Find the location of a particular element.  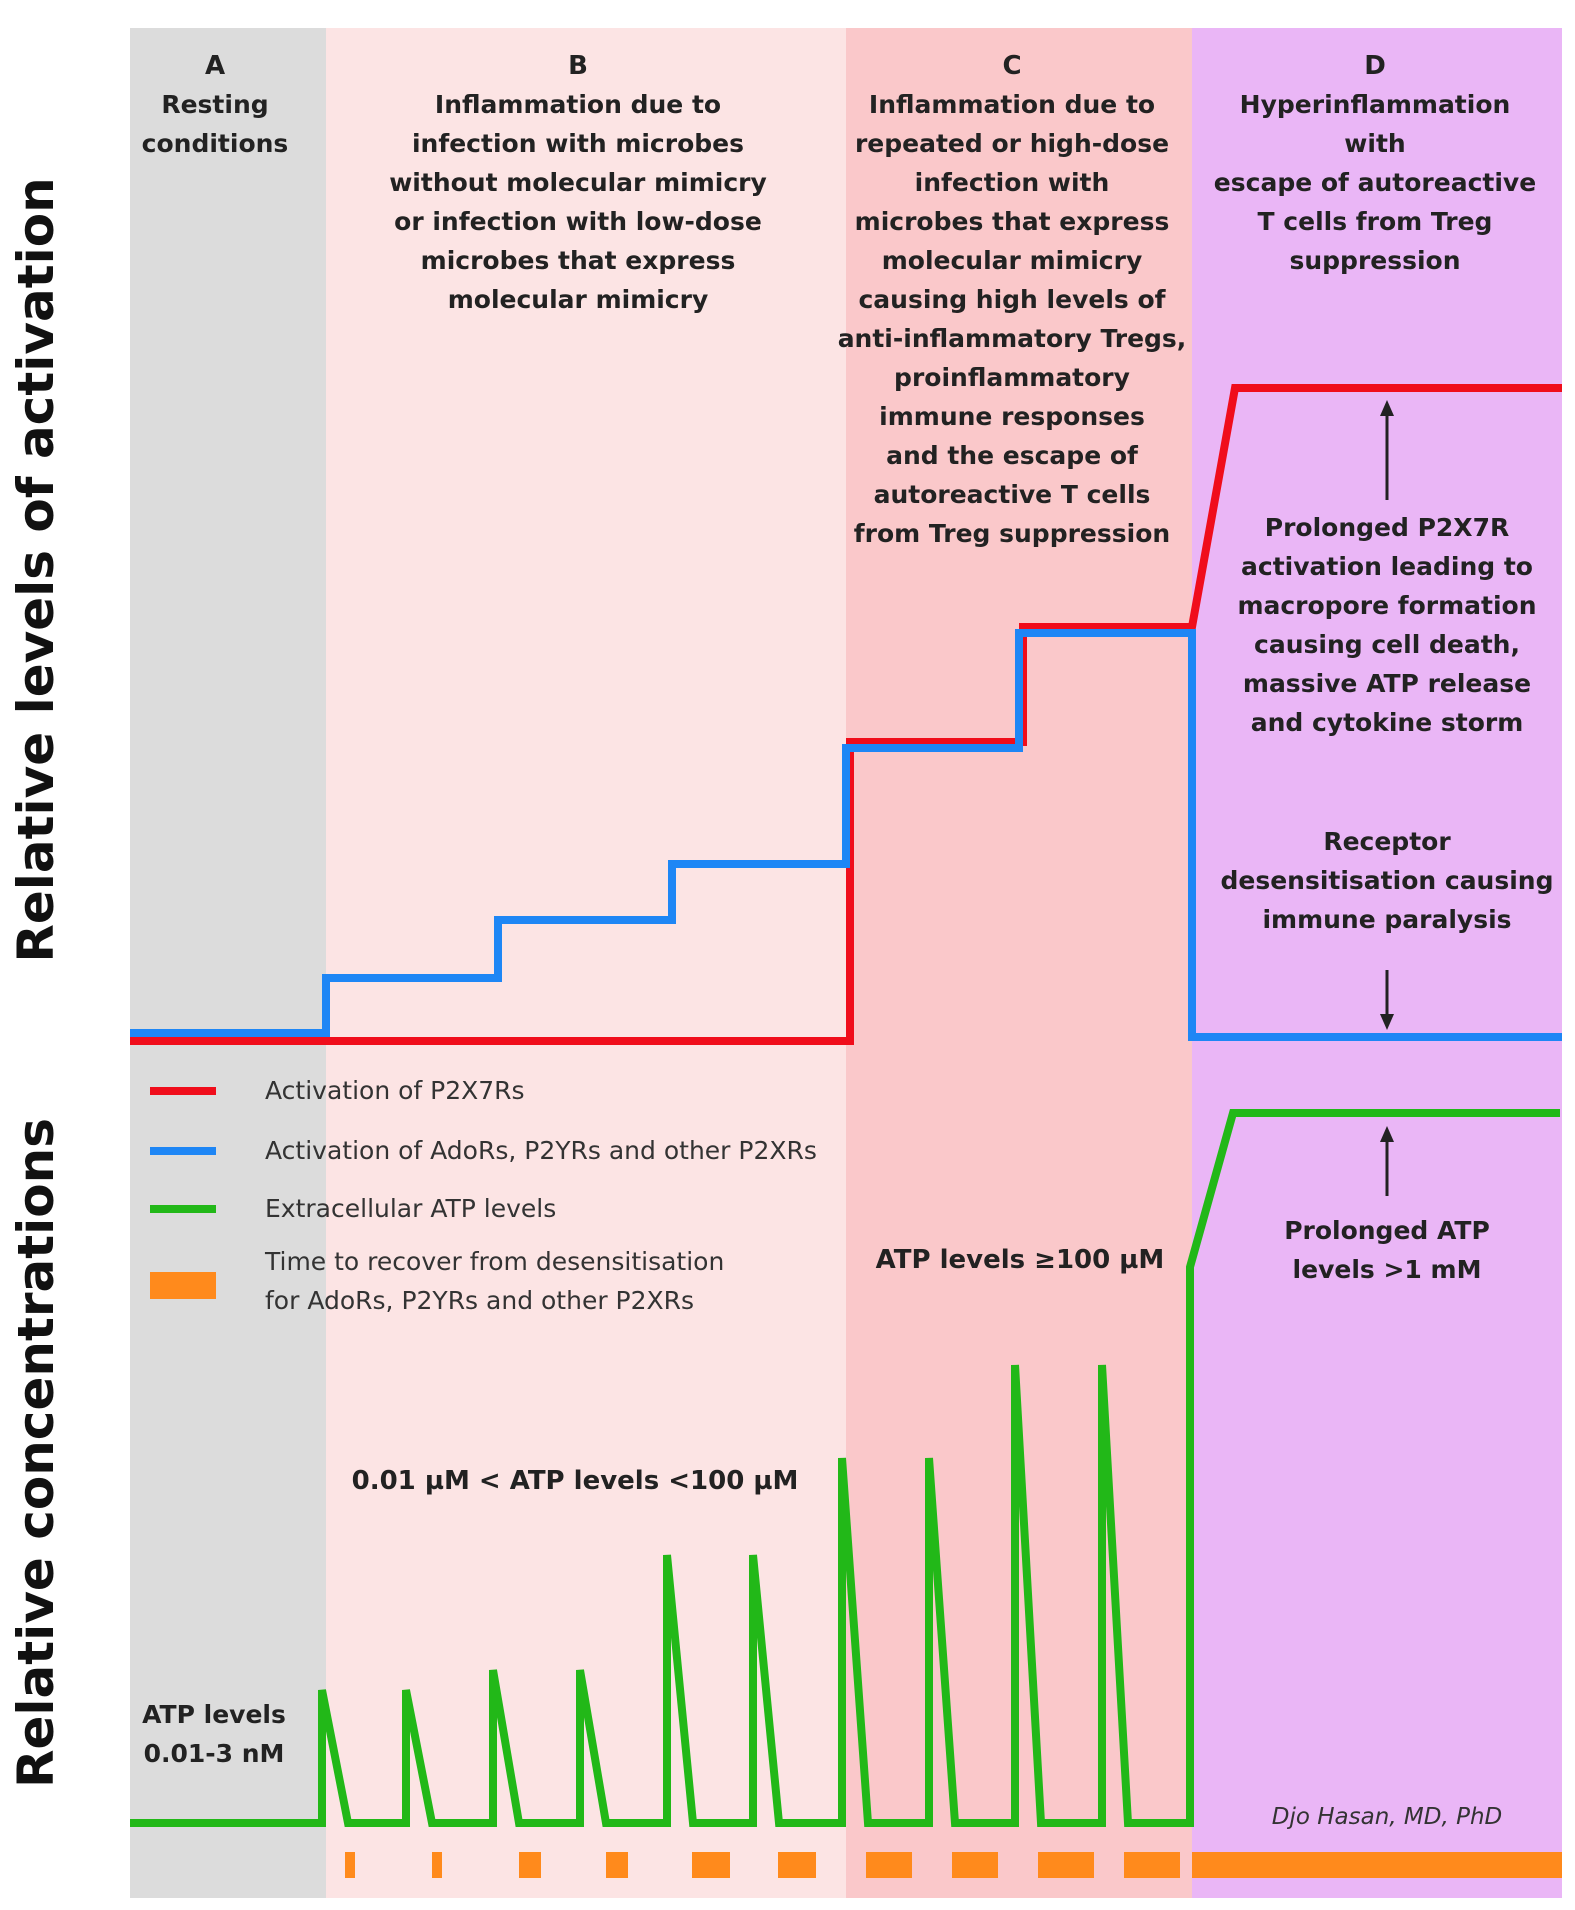

arrowhead-down-icon is located at coordinates (1387, 1022).